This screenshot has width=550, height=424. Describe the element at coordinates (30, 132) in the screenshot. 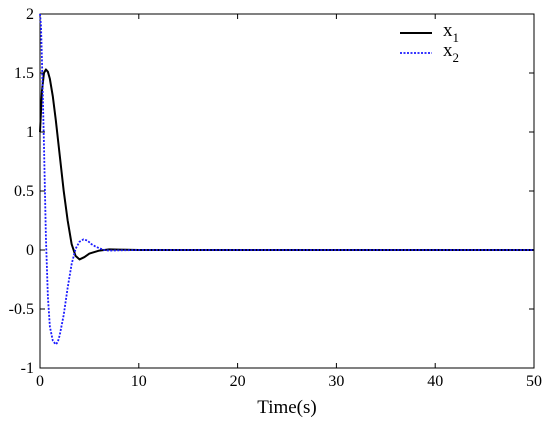

I see `y-tick-label: 1` at that location.